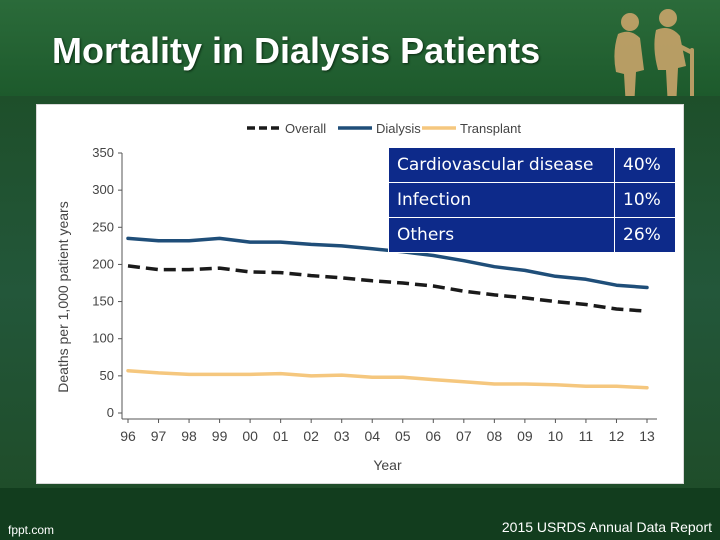  I want to click on footer-source-label: 2015 USRDS Annual Data Report, so click(606, 527).